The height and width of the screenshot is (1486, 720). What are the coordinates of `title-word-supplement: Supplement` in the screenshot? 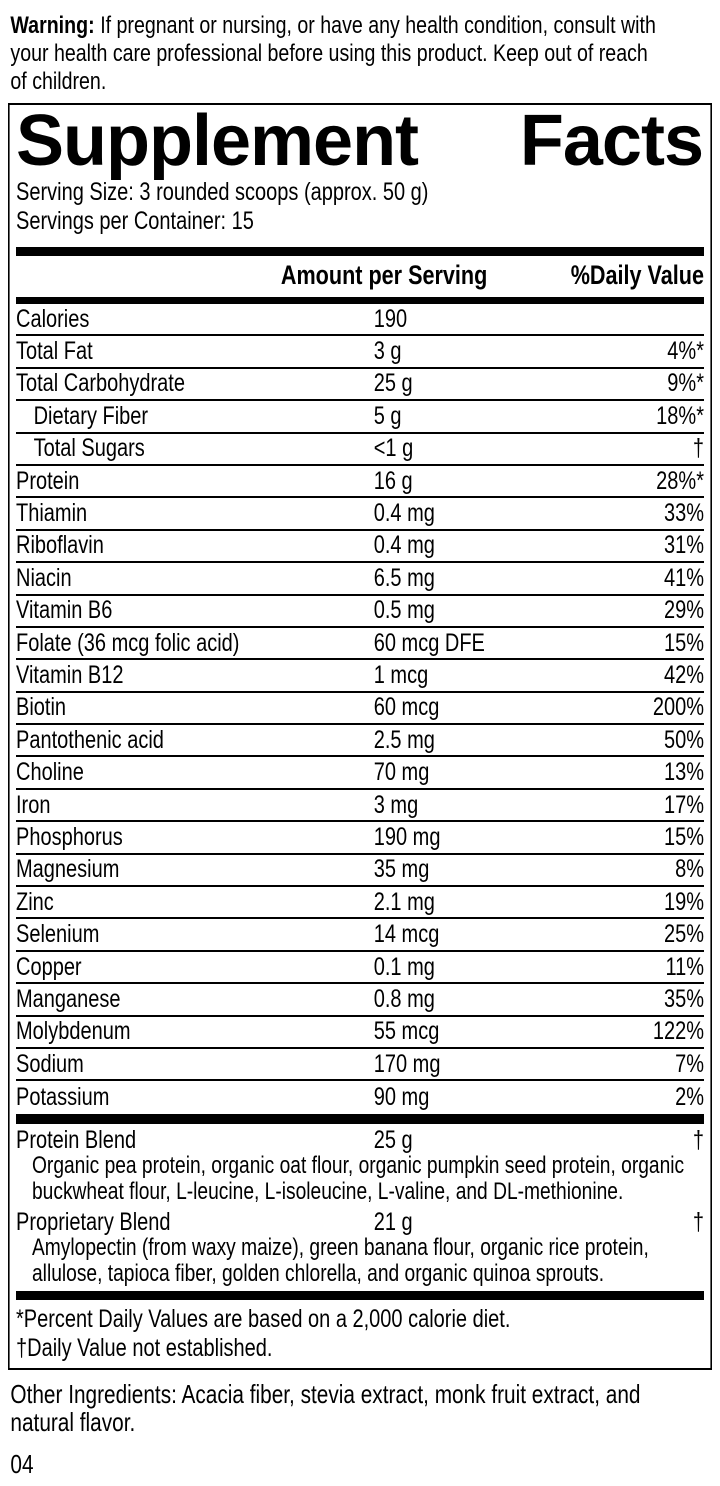 It's located at (217, 141).